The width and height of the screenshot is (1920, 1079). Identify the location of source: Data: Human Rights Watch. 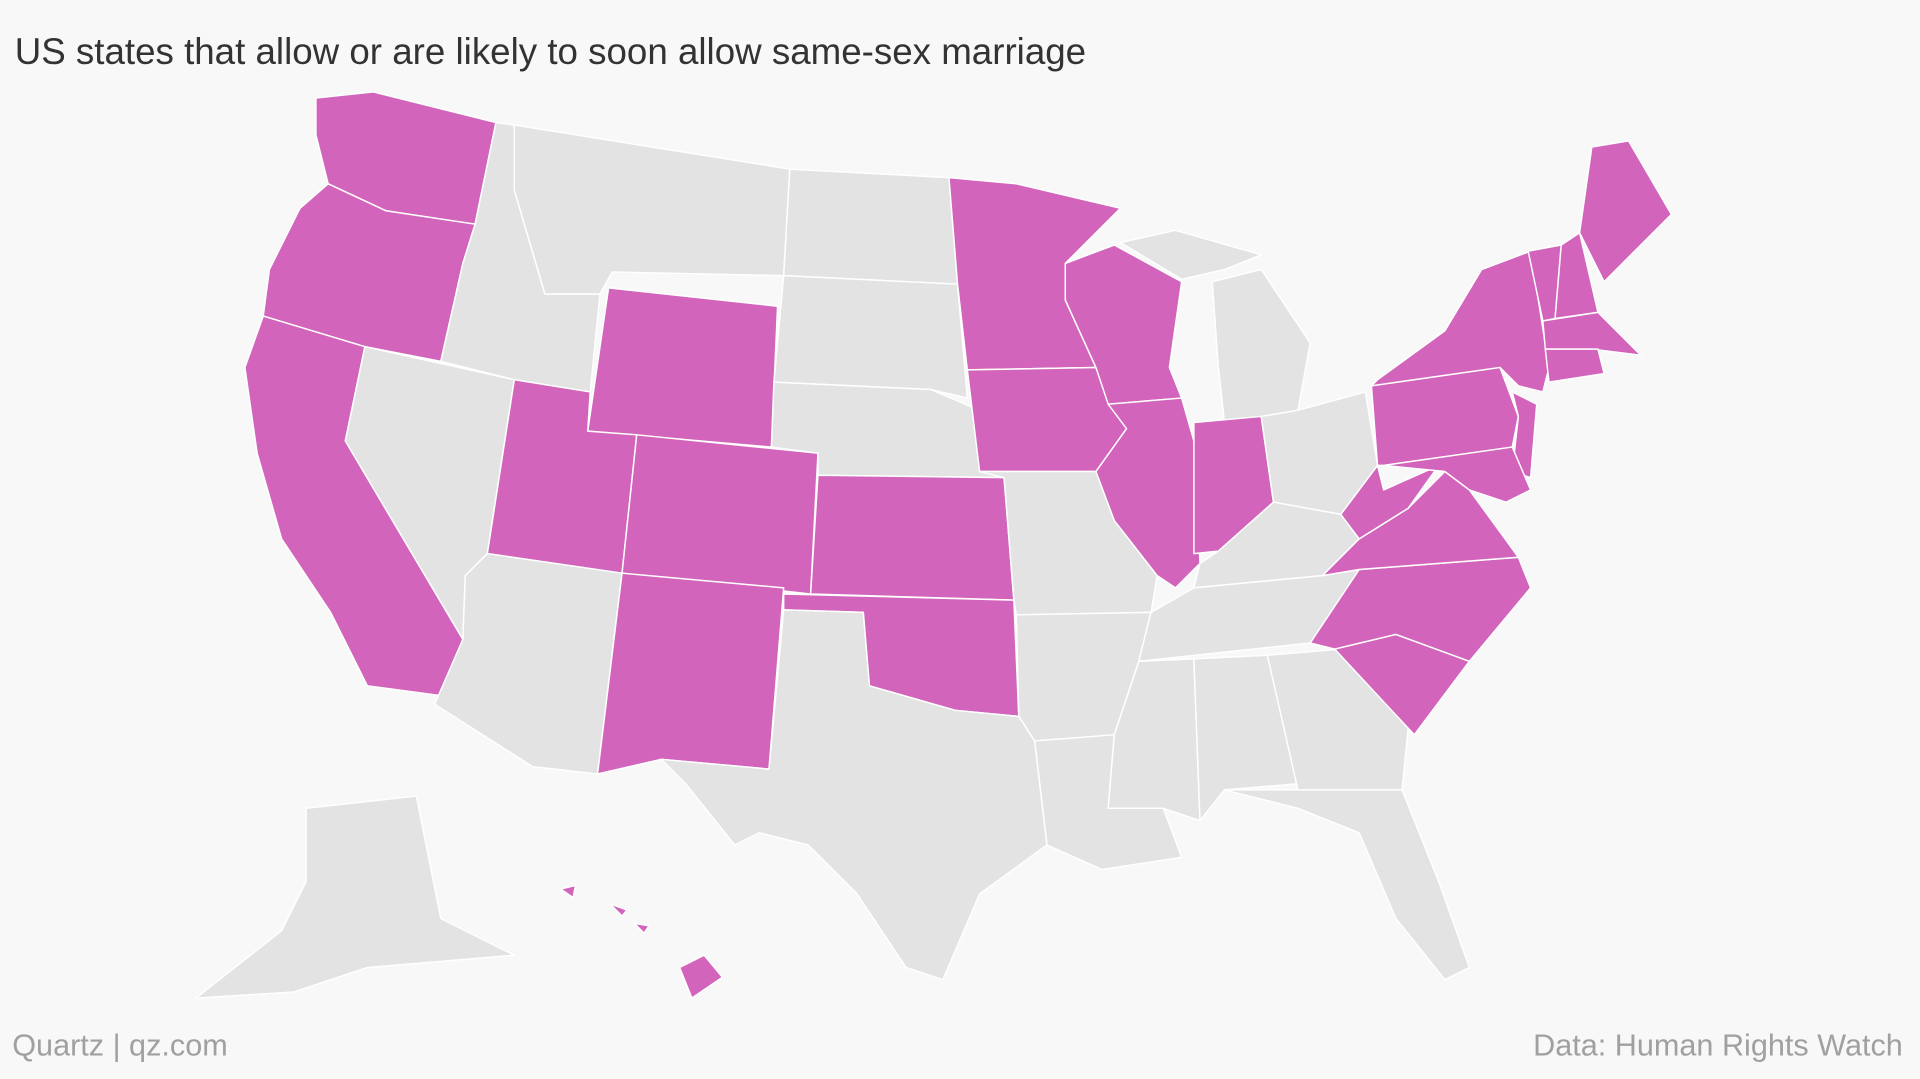
(1718, 1046).